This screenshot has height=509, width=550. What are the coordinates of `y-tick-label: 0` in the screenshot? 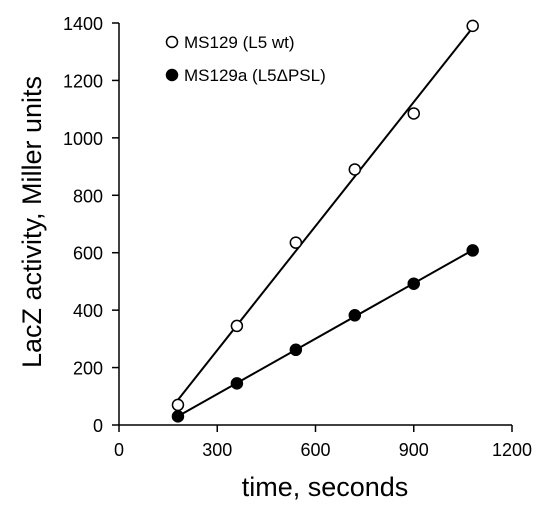 It's located at (98, 426).